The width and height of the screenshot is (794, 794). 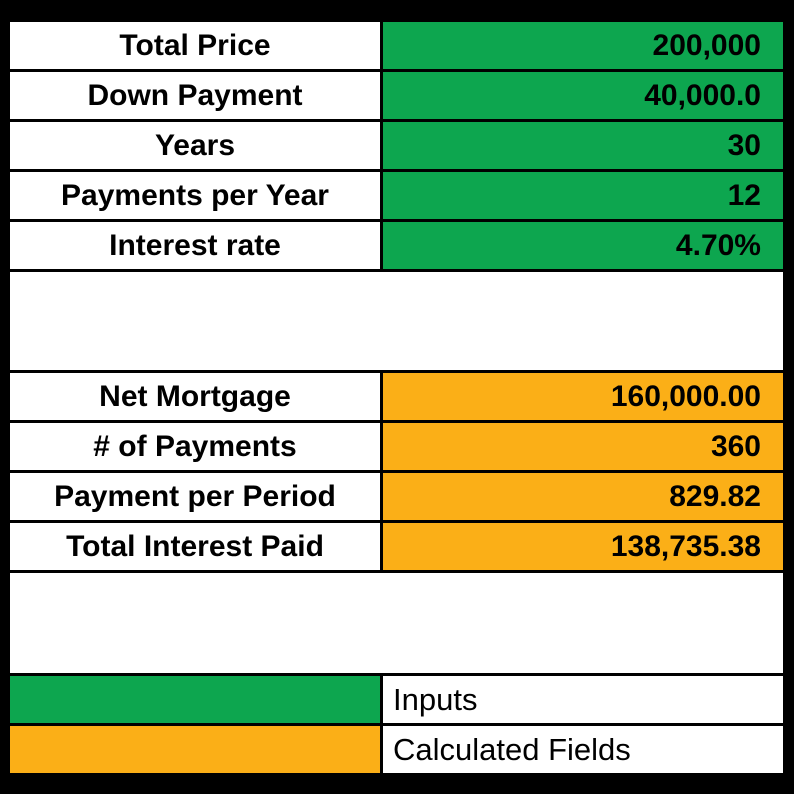 What do you see at coordinates (195, 496) in the screenshot?
I see `row-label-payment-per-period: Payment per Period` at bounding box center [195, 496].